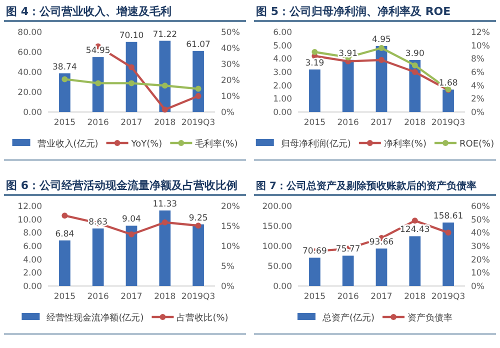  What do you see at coordinates (165, 204) in the screenshot?
I see `data-label: 11.33` at bounding box center [165, 204].